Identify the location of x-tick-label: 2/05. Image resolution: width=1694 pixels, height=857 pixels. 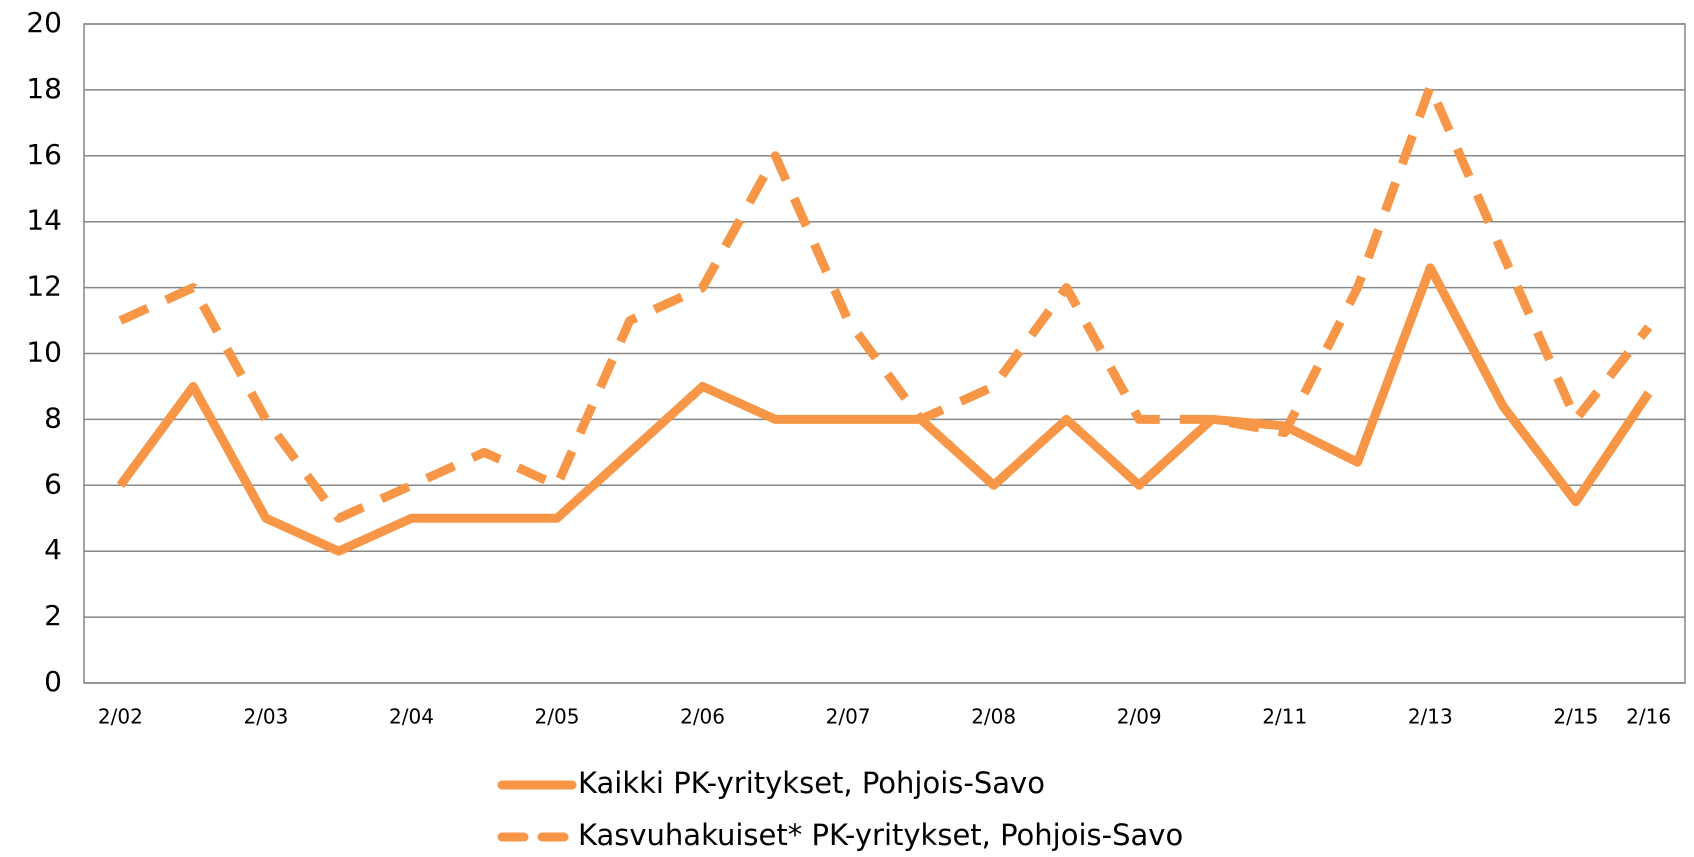
(557, 717).